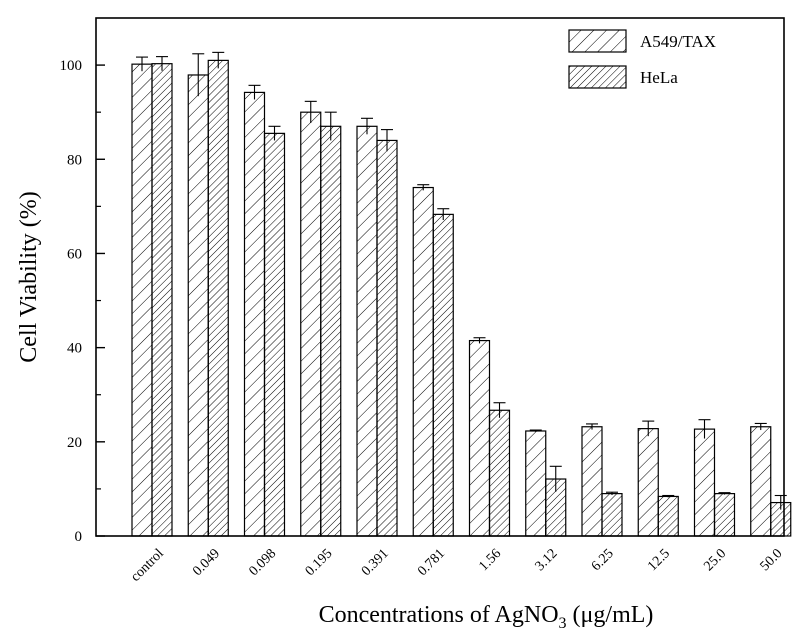  What do you see at coordinates (74, 349) in the screenshot?
I see `y-tick-label: 40` at bounding box center [74, 349].